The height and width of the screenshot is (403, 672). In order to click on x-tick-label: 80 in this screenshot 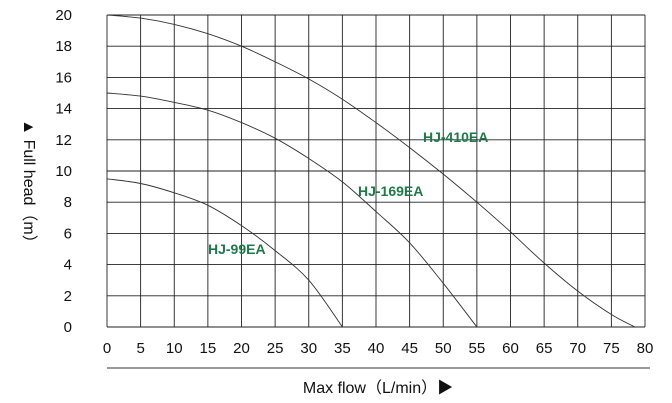, I will do `click(645, 348)`.